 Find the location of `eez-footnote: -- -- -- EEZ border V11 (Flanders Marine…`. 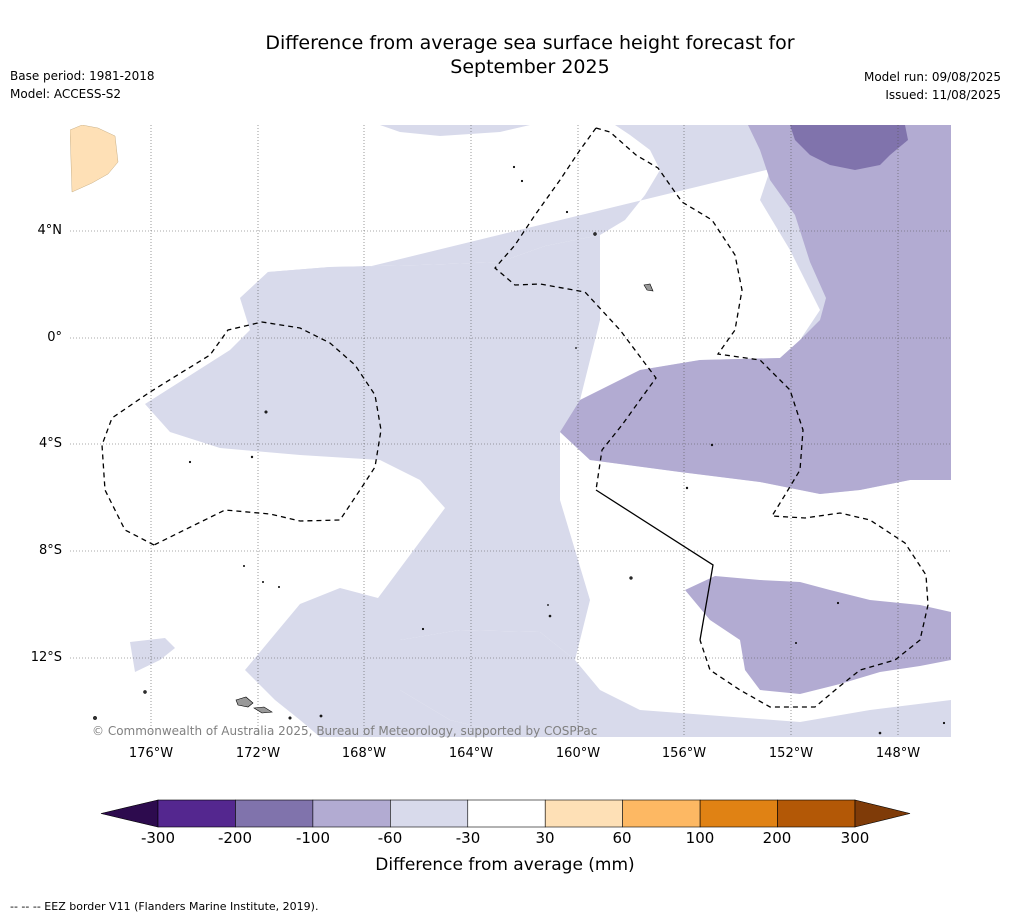

eez-footnote: -- -- -- EEZ border V11 (Flanders Marine… is located at coordinates (164, 906).